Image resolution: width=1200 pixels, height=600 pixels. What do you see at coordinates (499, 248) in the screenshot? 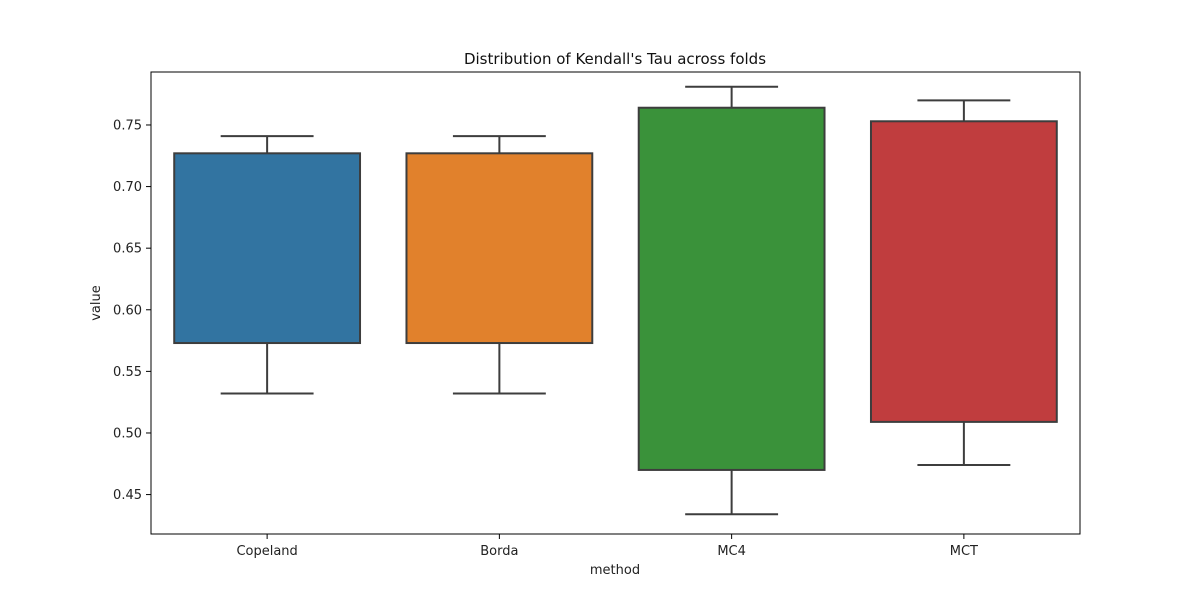
I see `box-borda` at bounding box center [499, 248].